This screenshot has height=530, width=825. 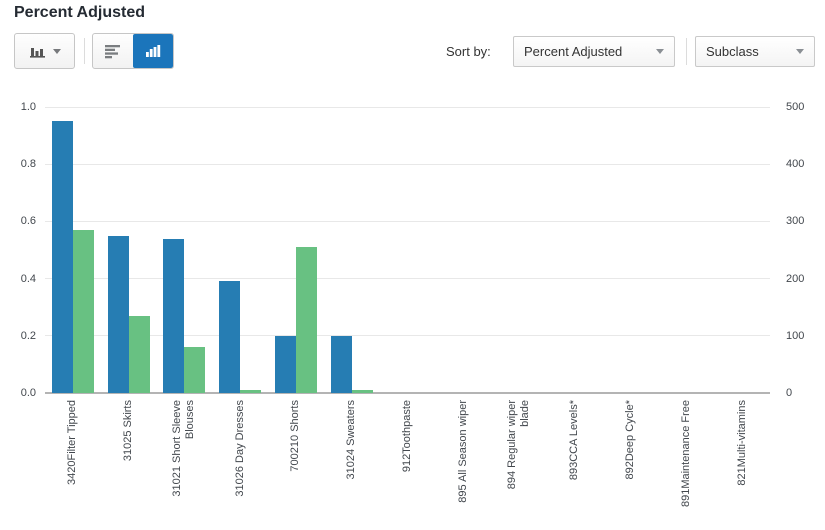 I want to click on chart-type-button, so click(x=44, y=51).